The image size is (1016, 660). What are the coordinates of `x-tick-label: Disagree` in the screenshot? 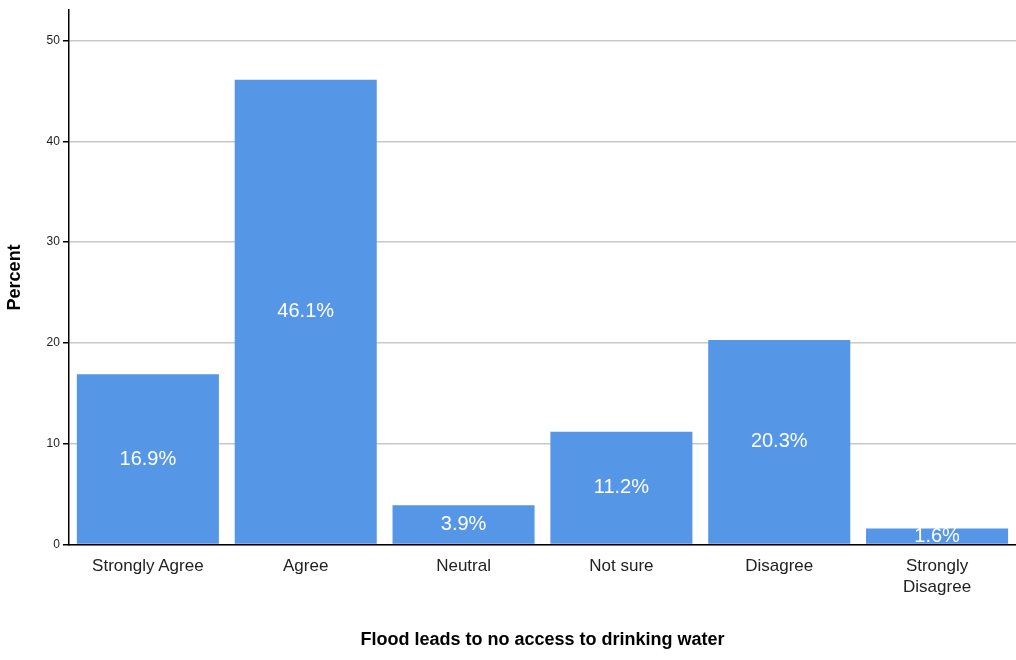 It's located at (779, 566).